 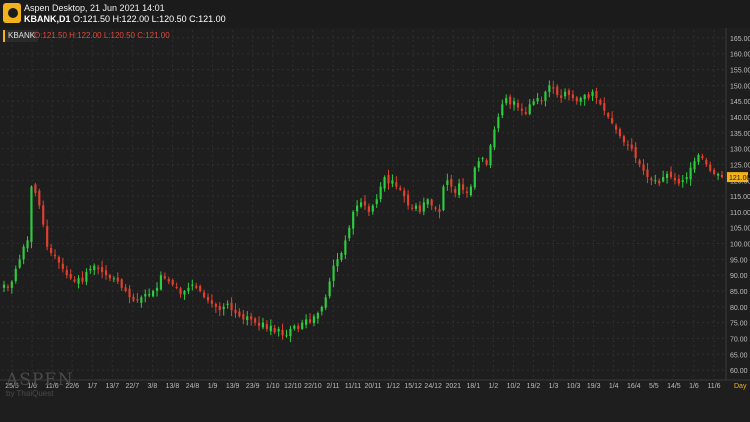 What do you see at coordinates (173, 386) in the screenshot?
I see `x-tick-label: 13/8` at bounding box center [173, 386].